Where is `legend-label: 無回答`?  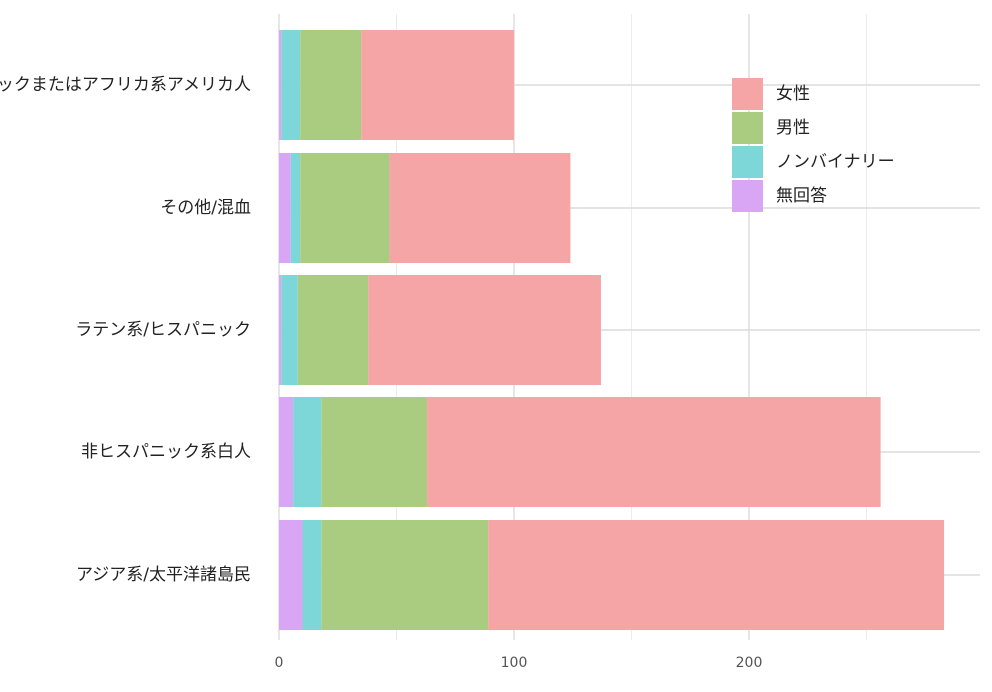
legend-label: 無回答 is located at coordinates (801, 196).